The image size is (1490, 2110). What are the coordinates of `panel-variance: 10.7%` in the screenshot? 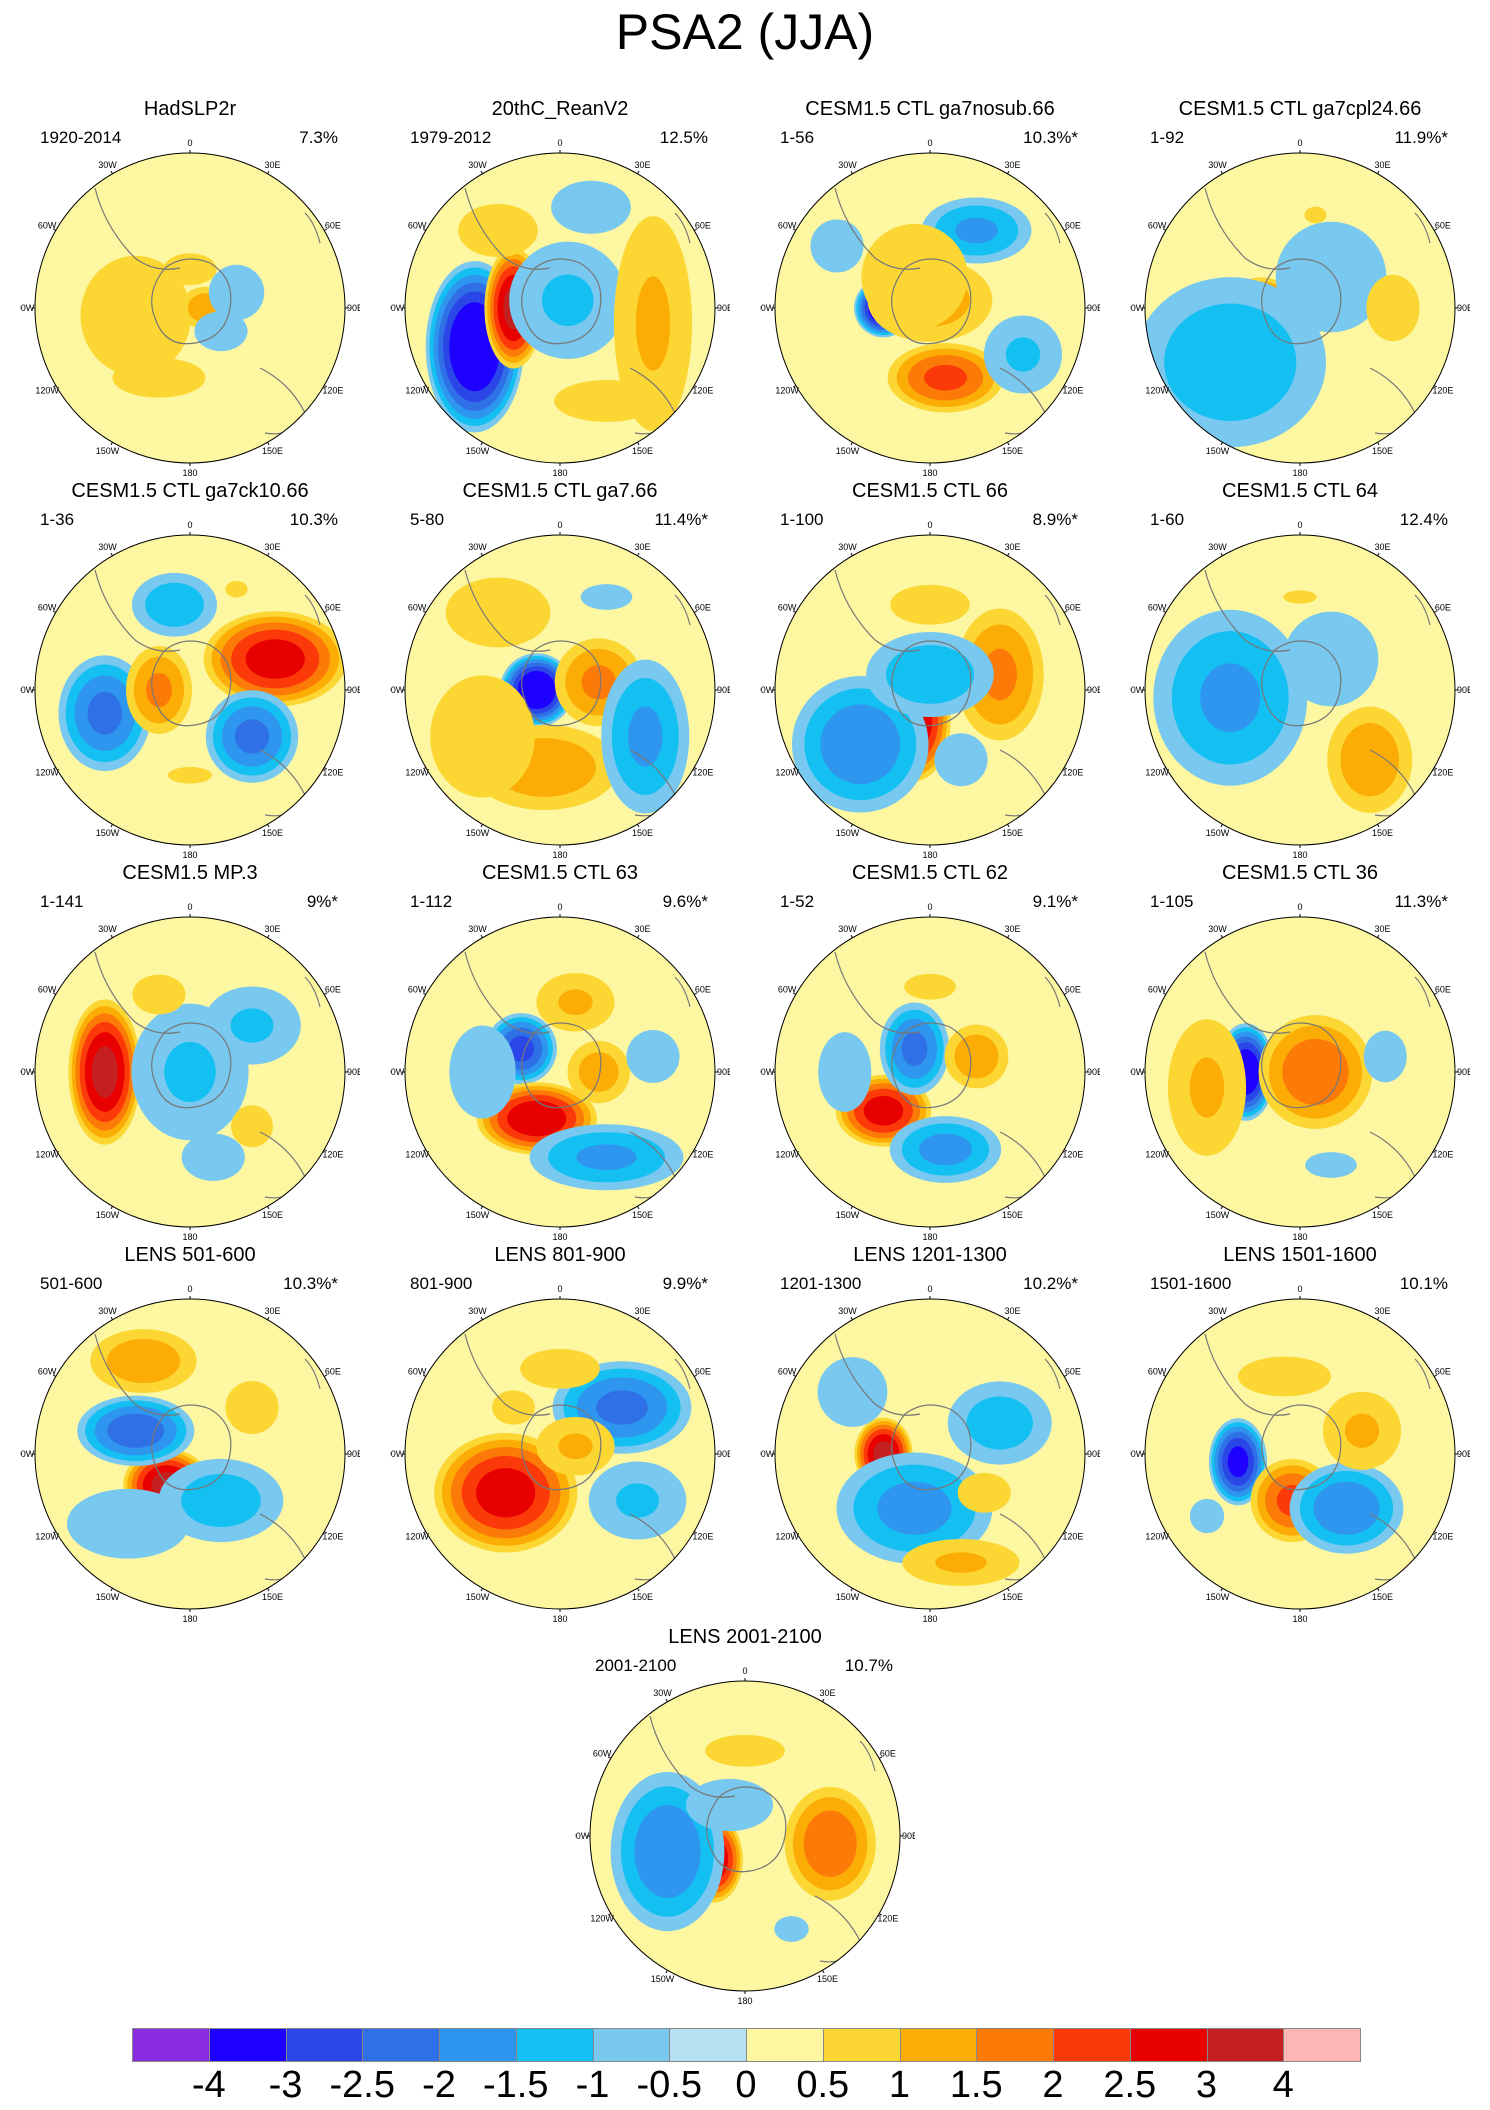 It's located at (868, 1665).